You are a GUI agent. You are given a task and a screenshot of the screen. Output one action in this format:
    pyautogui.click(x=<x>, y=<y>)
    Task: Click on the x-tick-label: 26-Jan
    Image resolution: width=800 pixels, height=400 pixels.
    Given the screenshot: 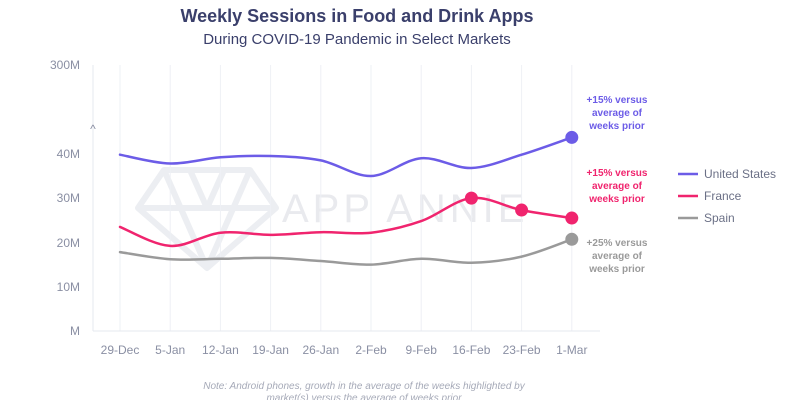 What is the action you would take?
    pyautogui.click(x=320, y=350)
    